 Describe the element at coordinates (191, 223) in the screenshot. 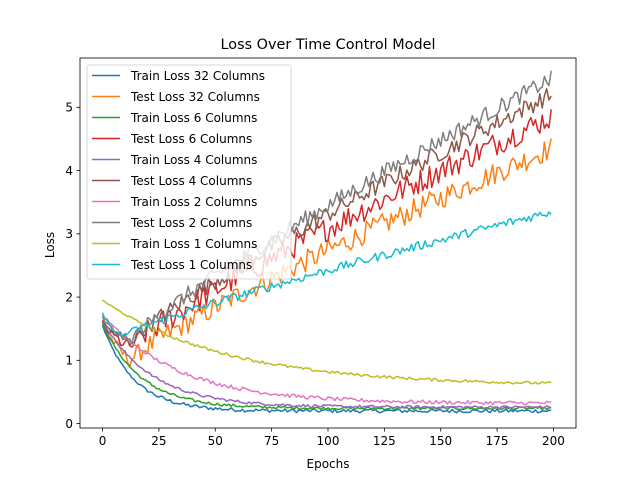

I see `legend-label: Test Loss 2 Columns` at that location.